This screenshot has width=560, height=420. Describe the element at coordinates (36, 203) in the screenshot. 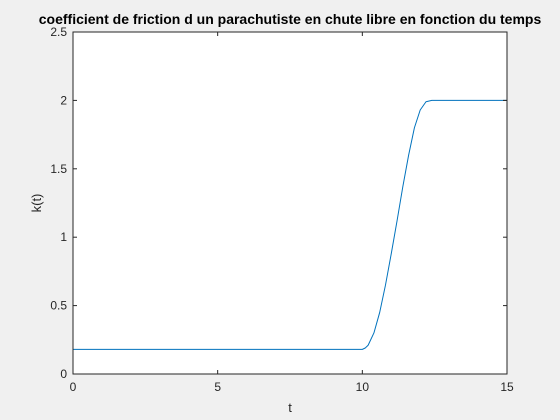

I see `y-axis-label: k(t)` at that location.